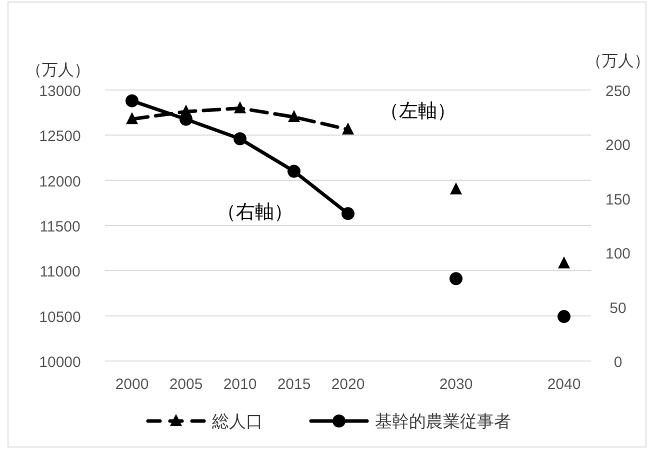 This screenshot has height=449, width=650. What do you see at coordinates (618, 61) in the screenshot?
I see `y2-axis-title: （万人）` at bounding box center [618, 61].